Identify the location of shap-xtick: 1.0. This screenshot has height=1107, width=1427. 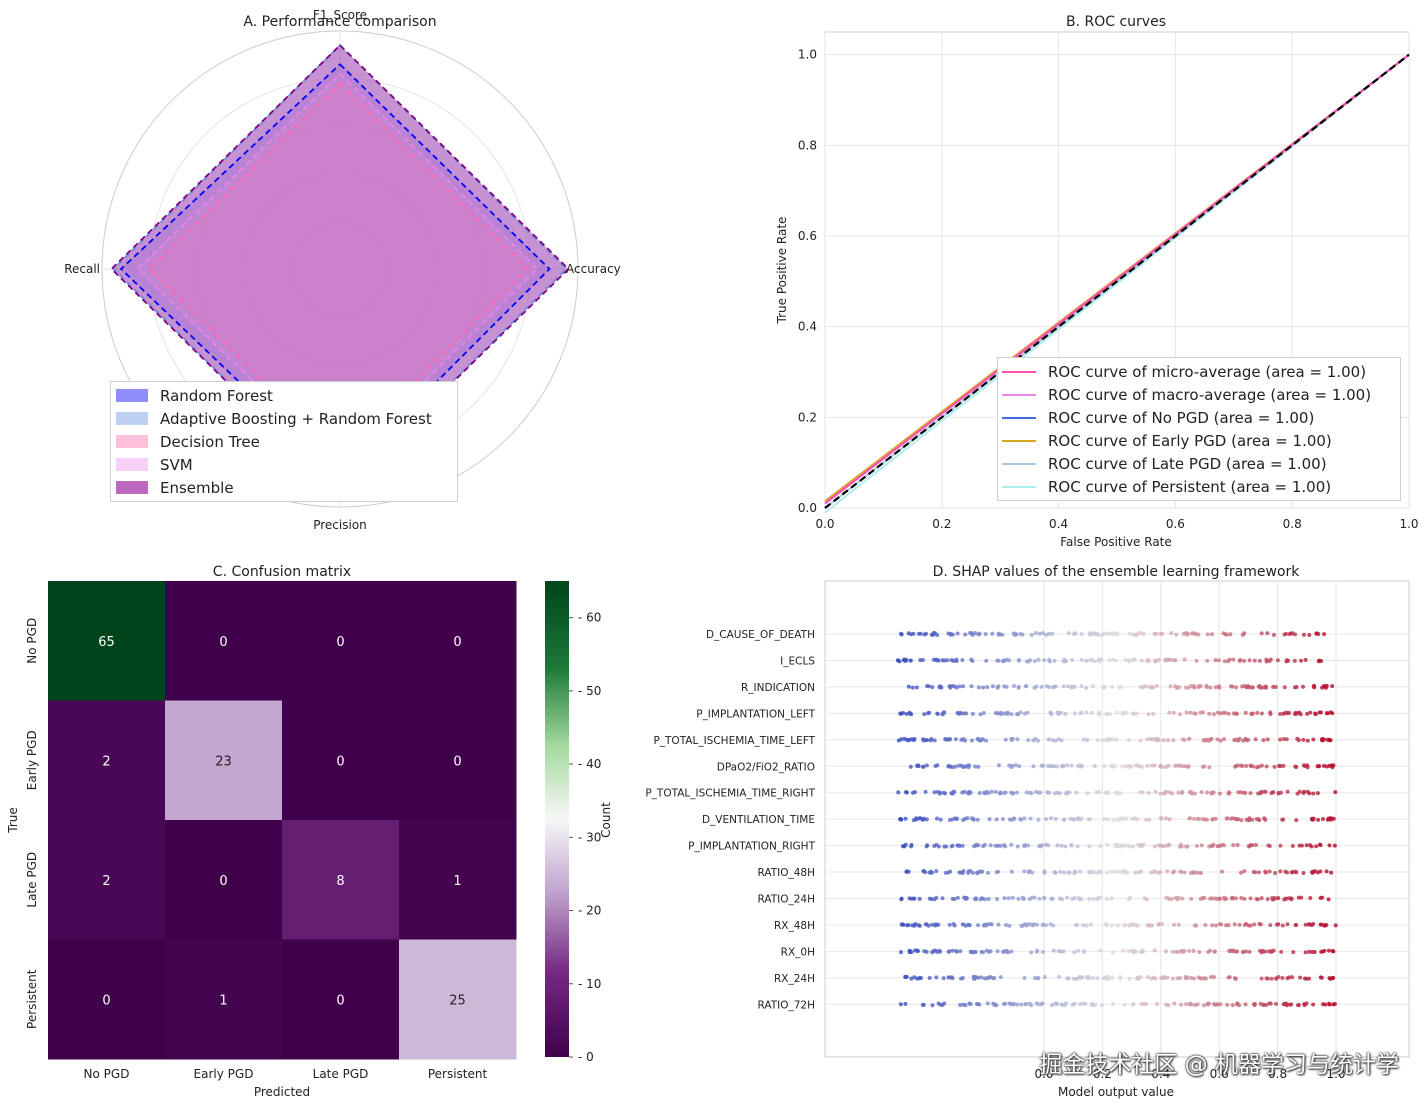
(1335, 1074).